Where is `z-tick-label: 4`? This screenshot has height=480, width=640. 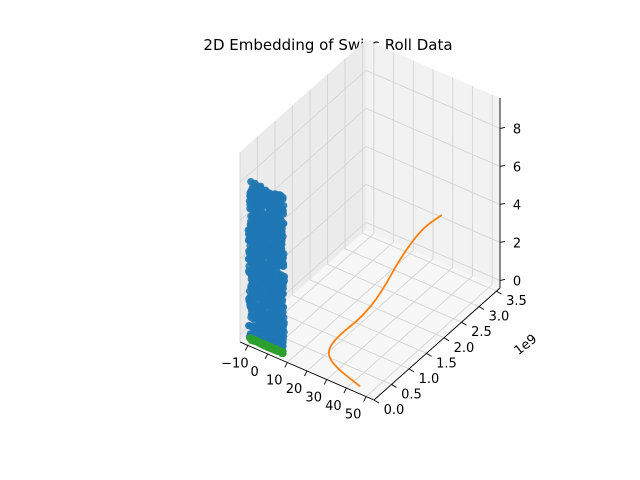
z-tick-label: 4 is located at coordinates (517, 205).